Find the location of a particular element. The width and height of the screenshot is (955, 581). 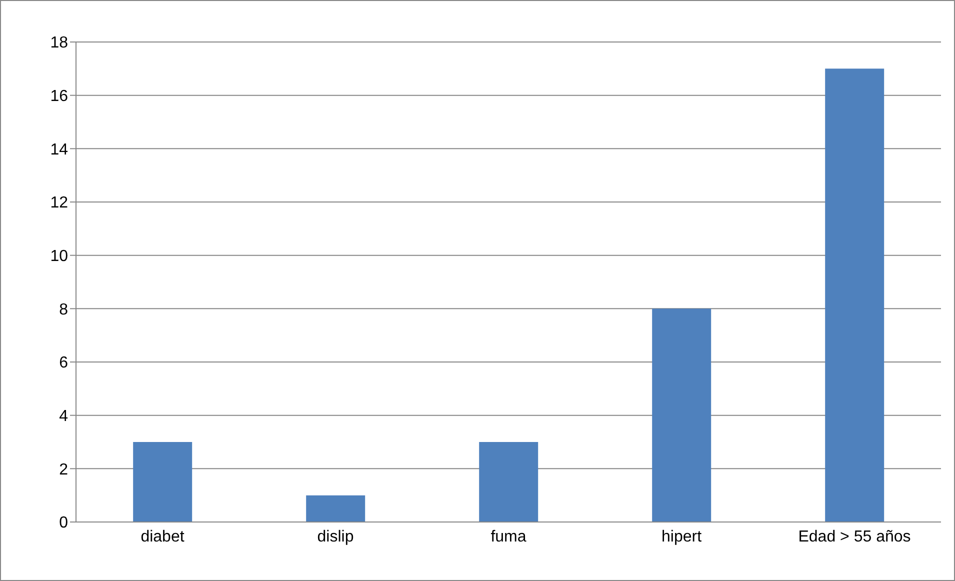

x-tick-label: diabet is located at coordinates (162, 537).